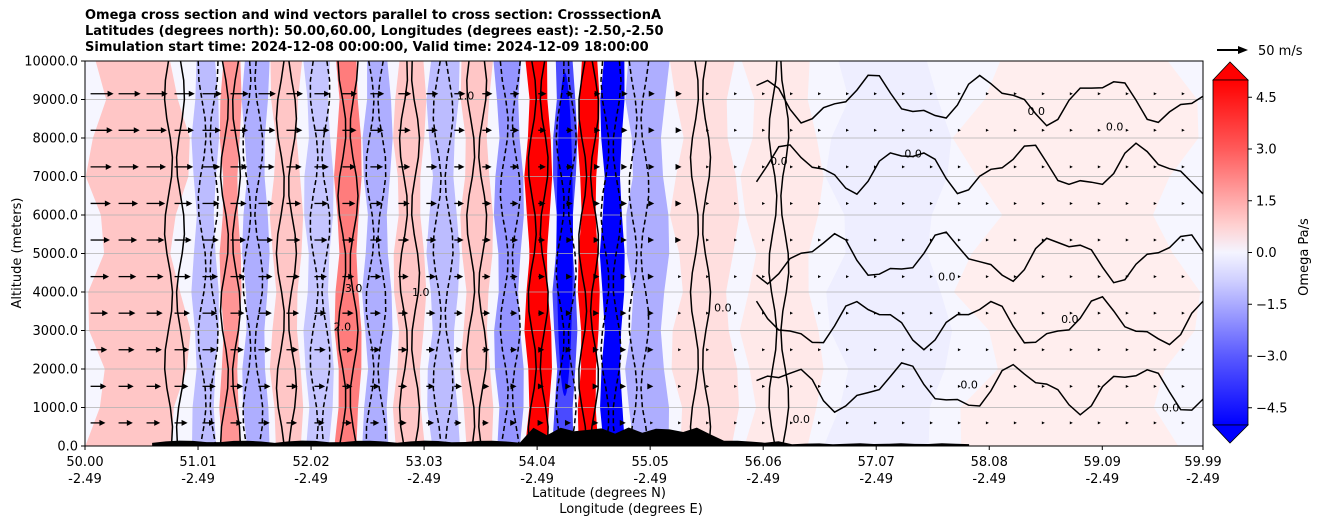 The height and width of the screenshot is (526, 1320). Describe the element at coordinates (876, 462) in the screenshot. I see `x-tick-label-lat: 57.07` at that location.